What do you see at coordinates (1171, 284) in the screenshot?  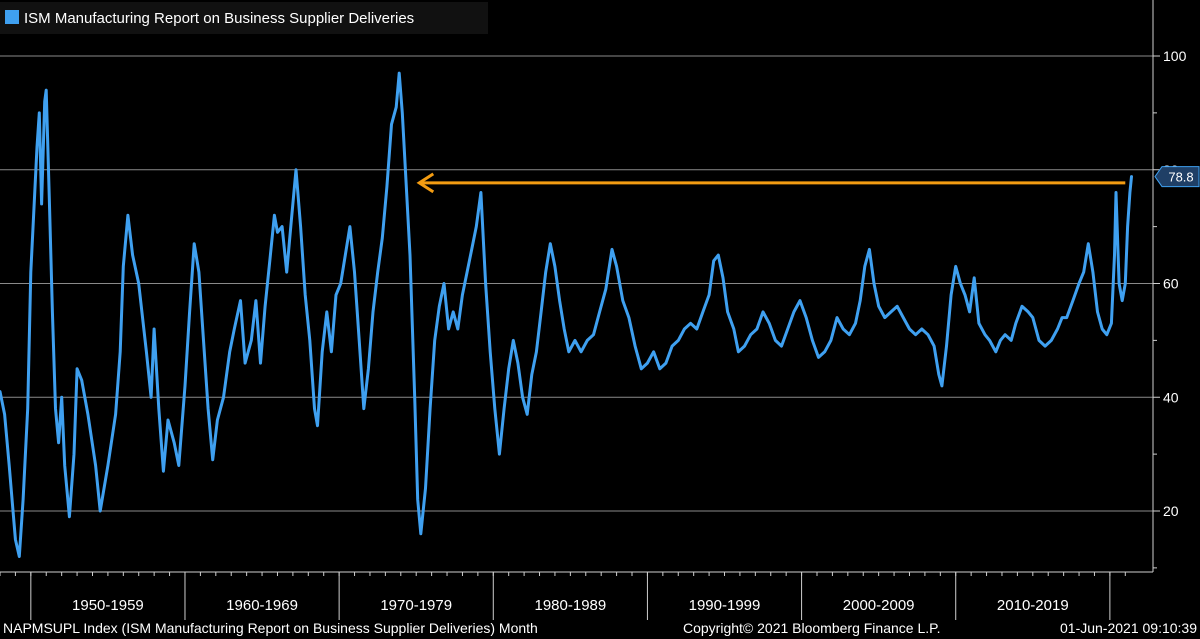 I see `y-tick-label-60: 60` at bounding box center [1171, 284].